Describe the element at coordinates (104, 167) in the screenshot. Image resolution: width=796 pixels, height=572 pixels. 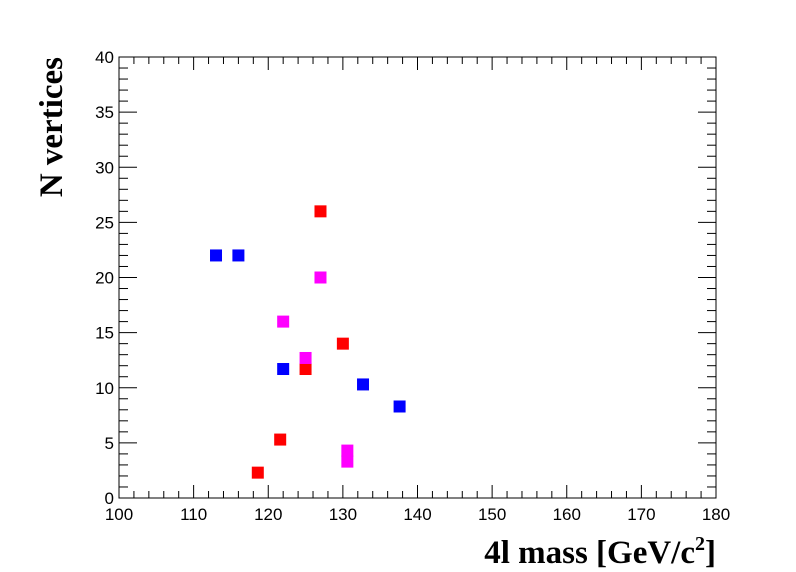
I see `y-tick-label: 30` at that location.